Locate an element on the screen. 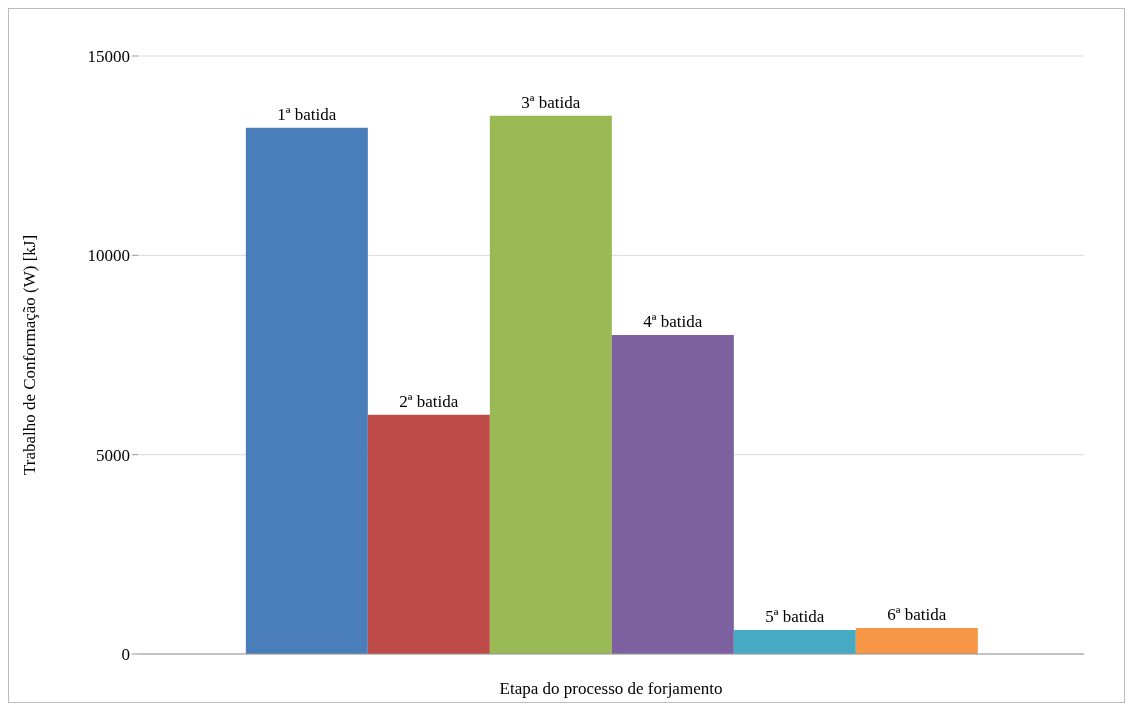 The image size is (1133, 711). series-label: 5ª batida is located at coordinates (795, 617).